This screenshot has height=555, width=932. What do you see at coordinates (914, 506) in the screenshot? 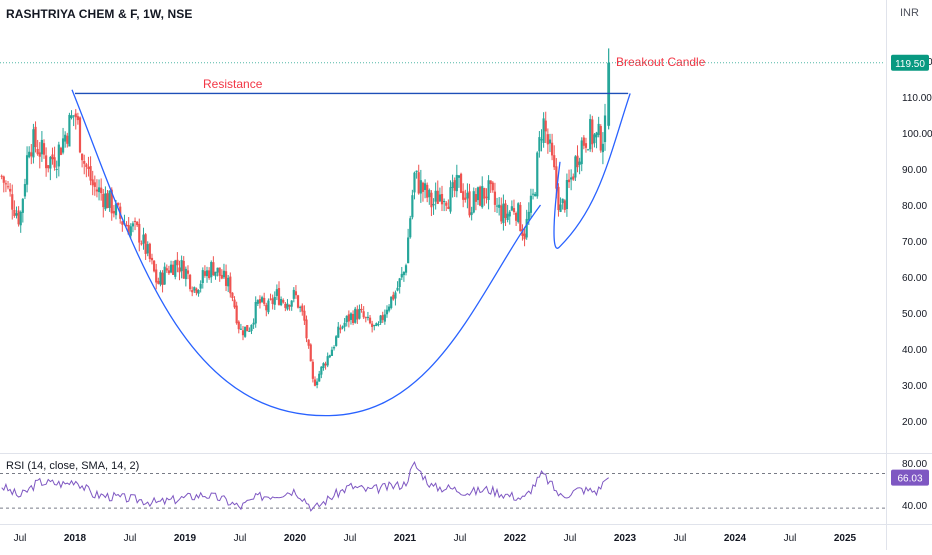
I see `rsi-y-tick-label: 40.00` at bounding box center [914, 506].